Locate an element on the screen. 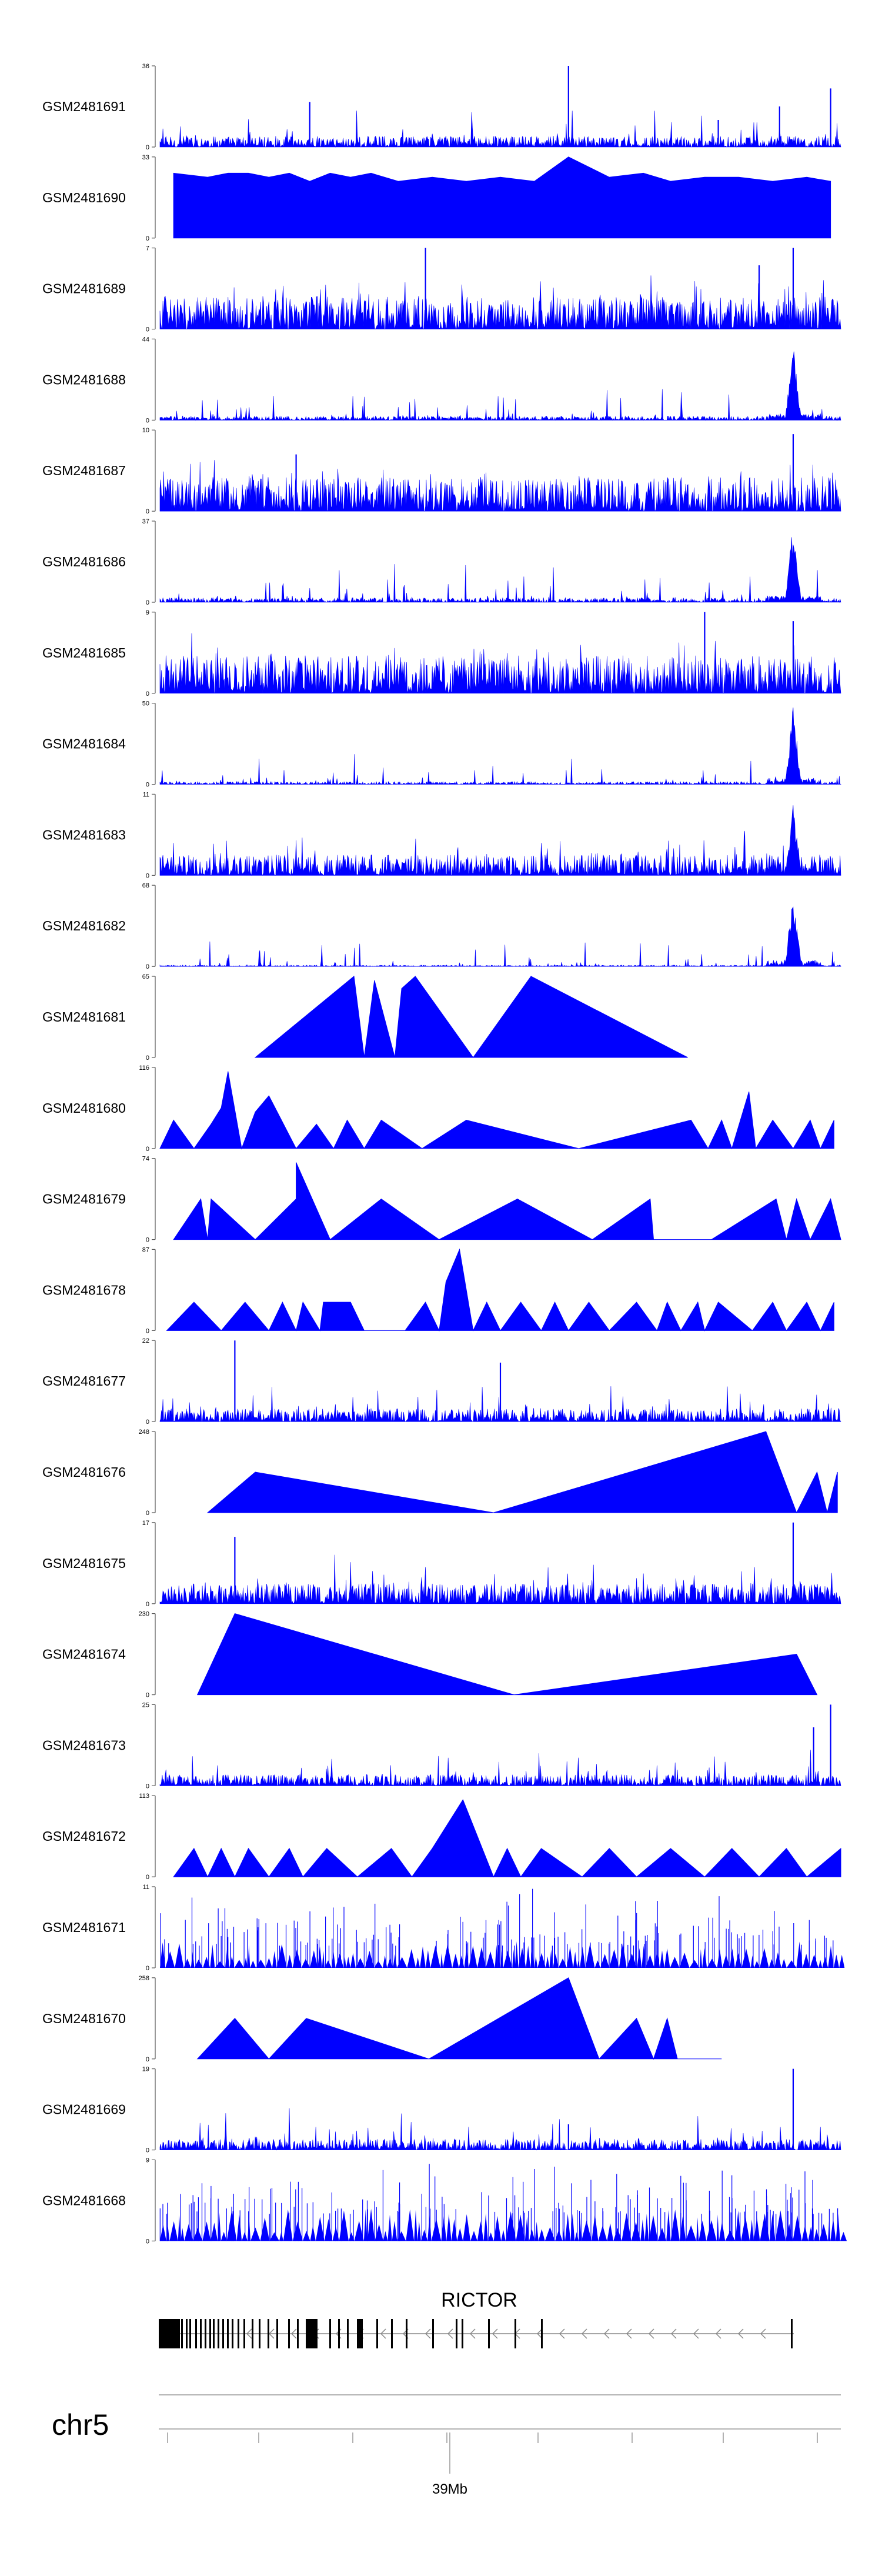  y-tick-label-max: 258 is located at coordinates (144, 1978).